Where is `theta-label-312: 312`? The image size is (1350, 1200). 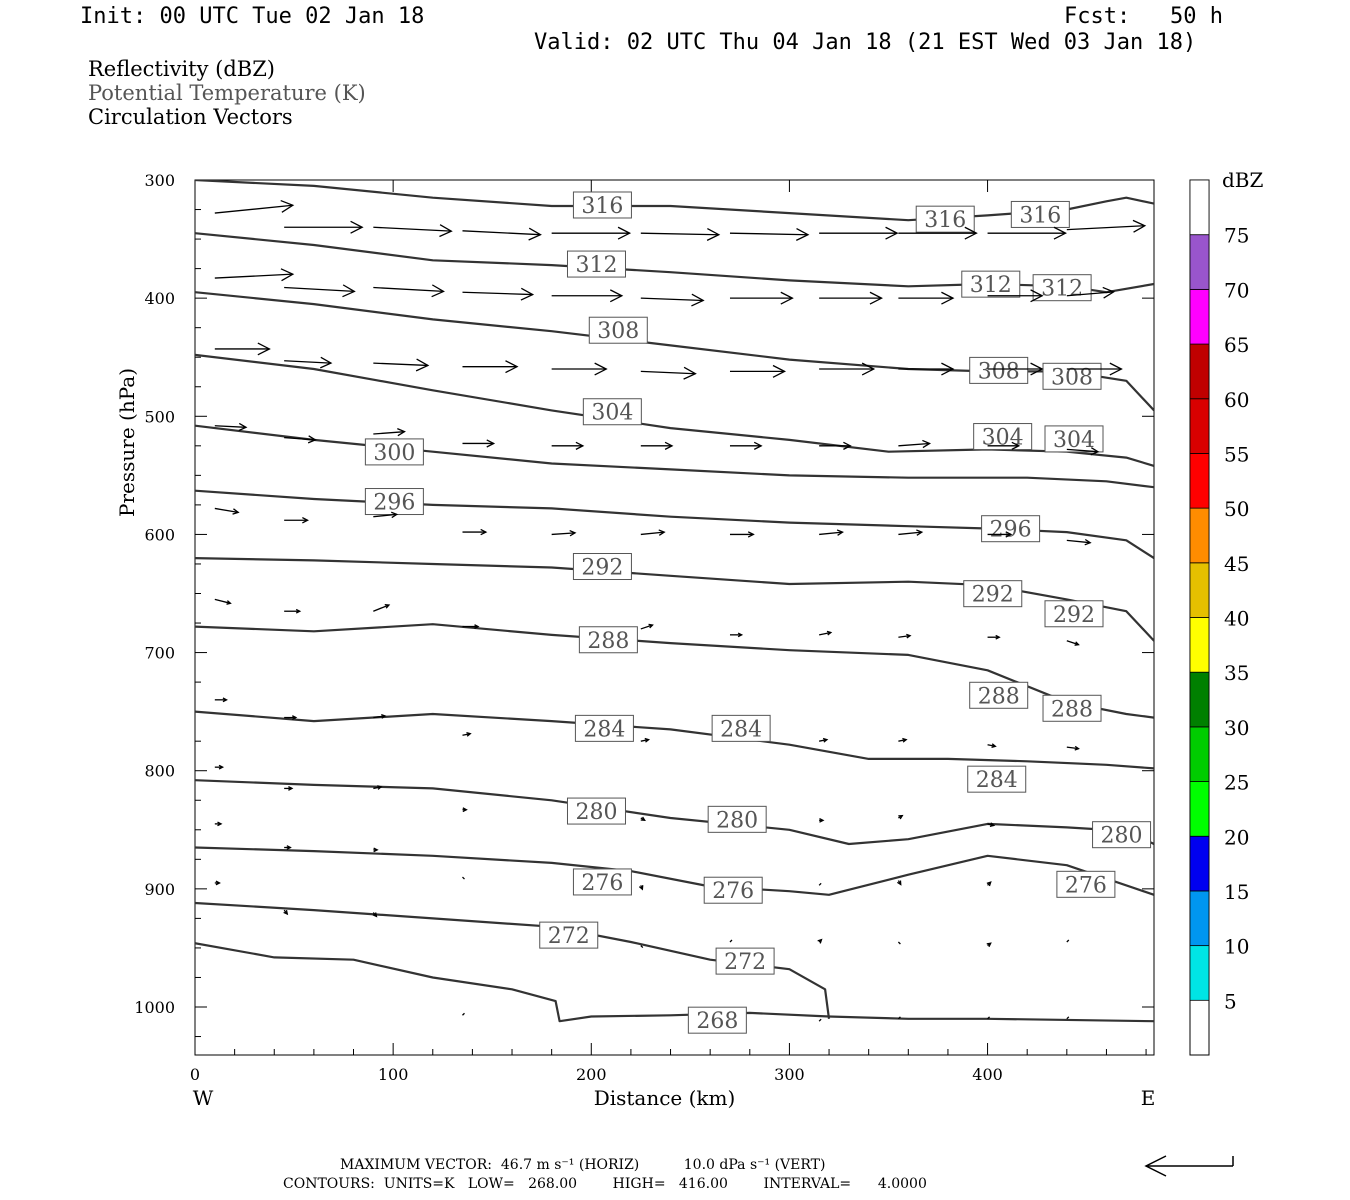
theta-label-312: 312 is located at coordinates (991, 285).